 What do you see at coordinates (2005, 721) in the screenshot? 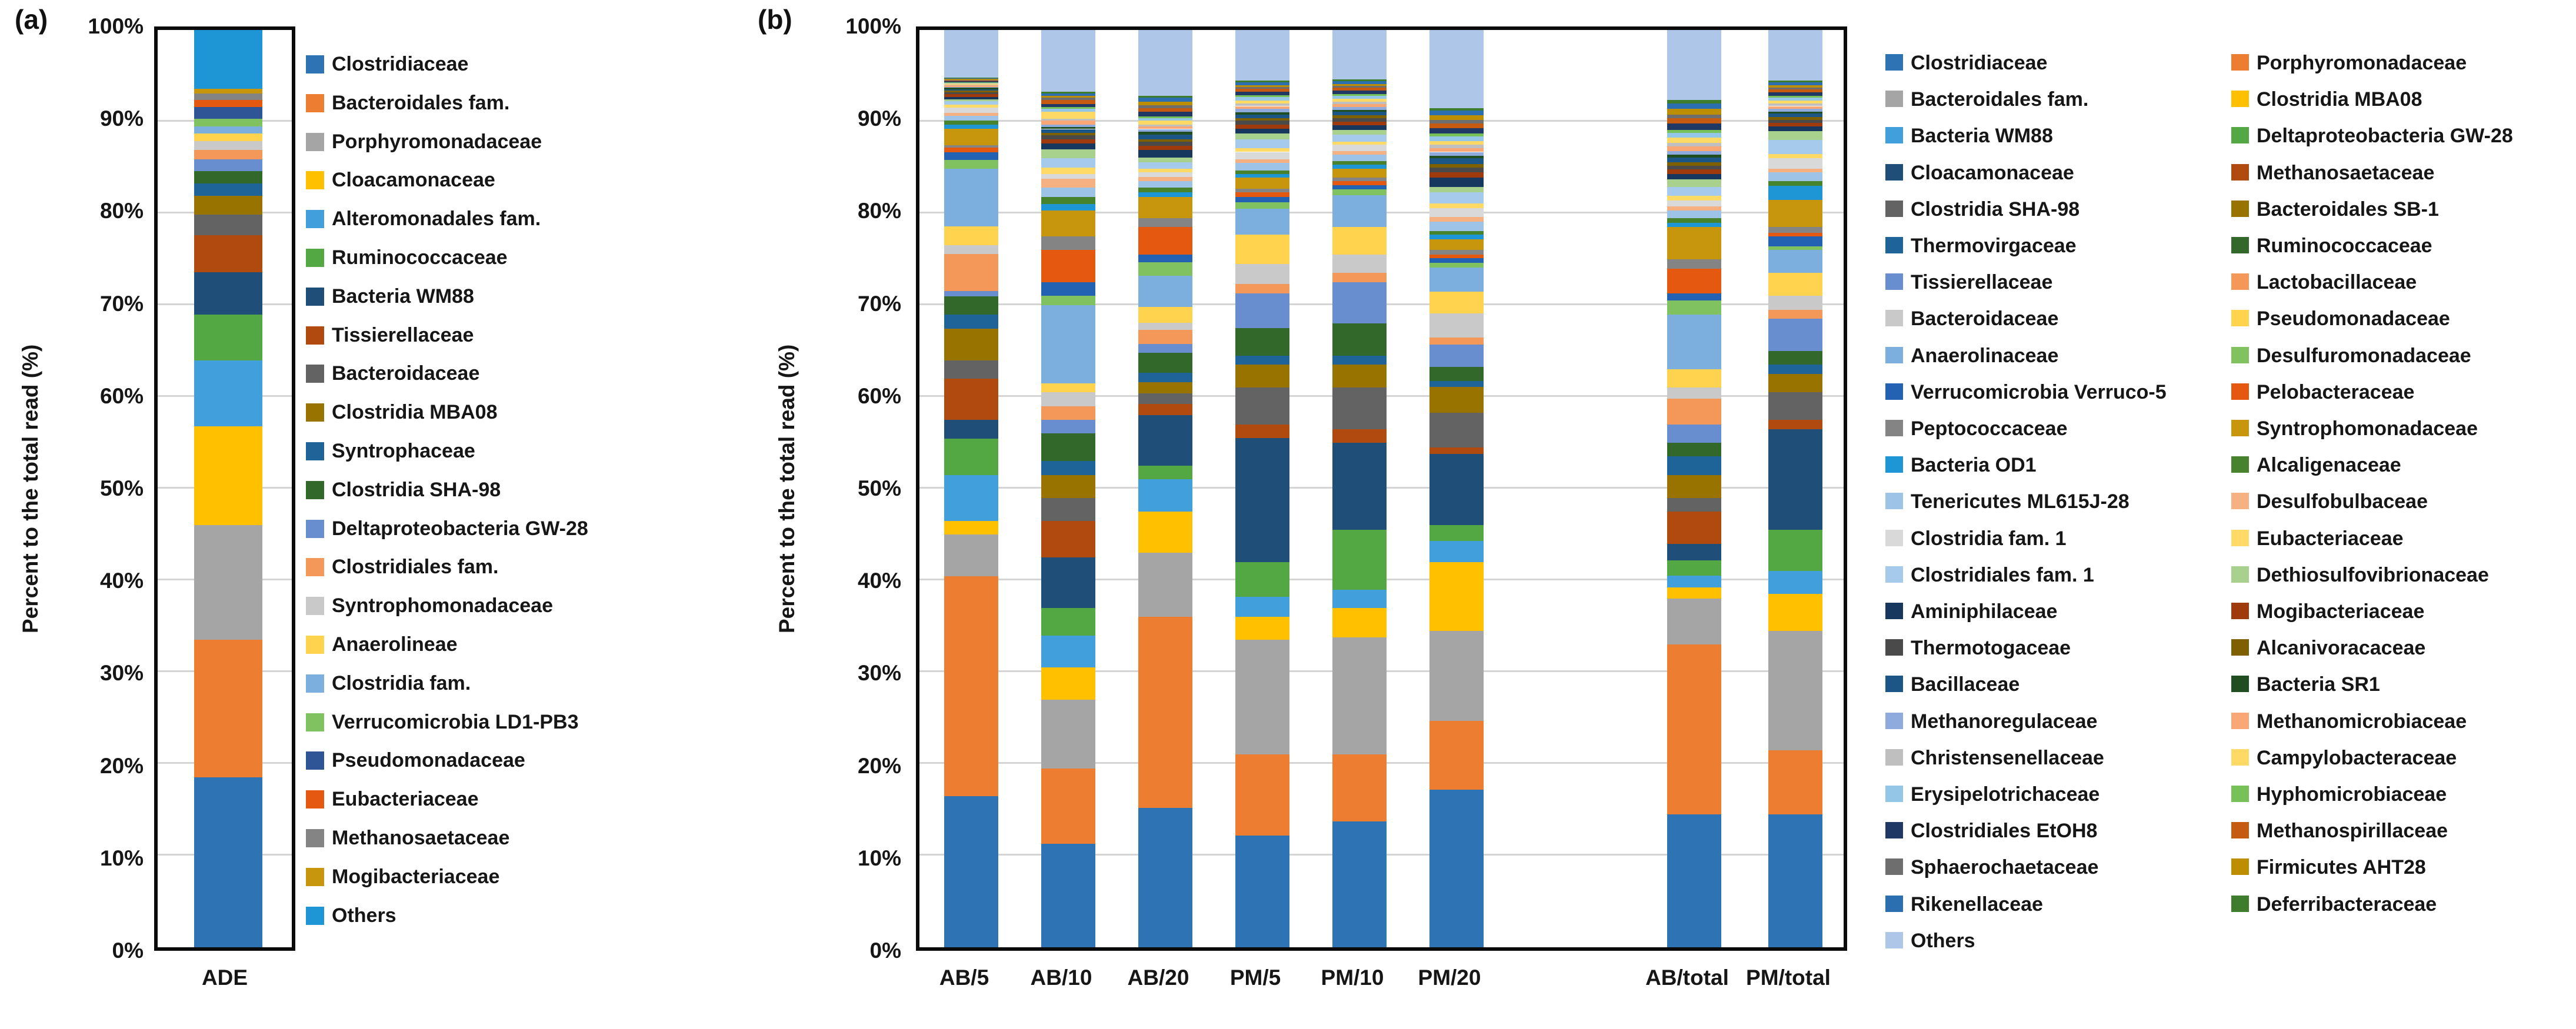
I see `legend-label: Methanoregulaceae` at bounding box center [2005, 721].